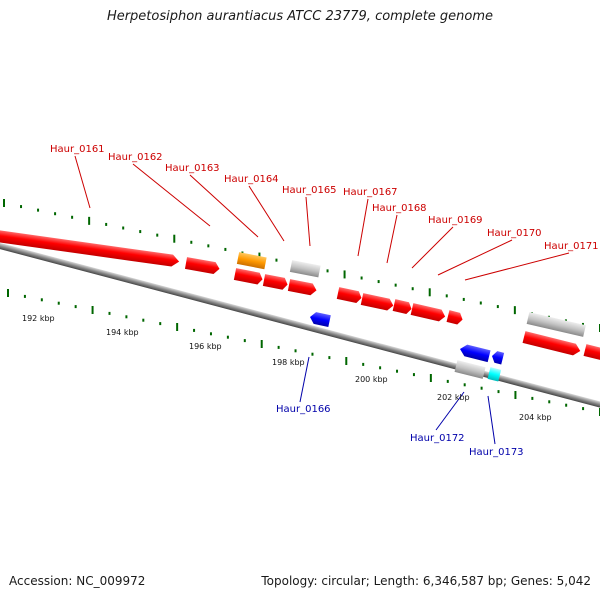  What do you see at coordinates (288, 362) in the screenshot?
I see `scale-label-198-kbp: 198 kbp` at bounding box center [288, 362].